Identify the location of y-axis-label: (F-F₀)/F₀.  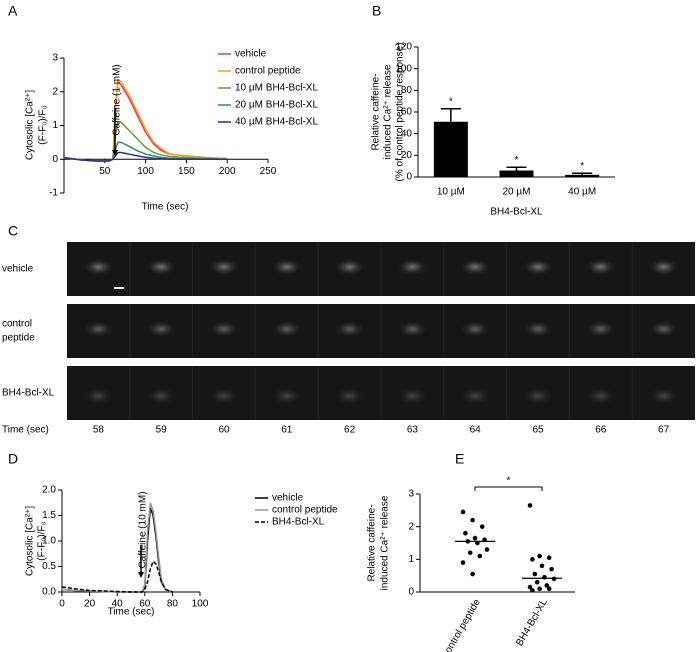
(43, 124).